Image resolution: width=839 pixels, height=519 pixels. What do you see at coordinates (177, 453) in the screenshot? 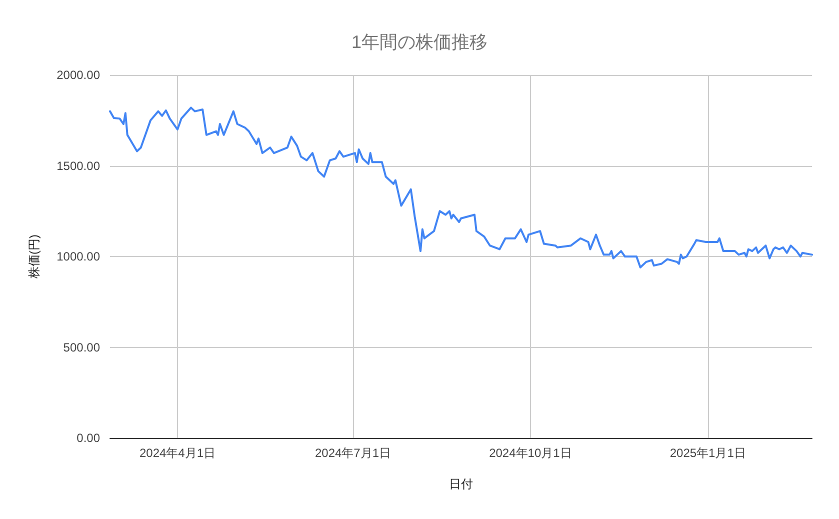
I see `x-tick-label: 2024年4月1日` at bounding box center [177, 453].